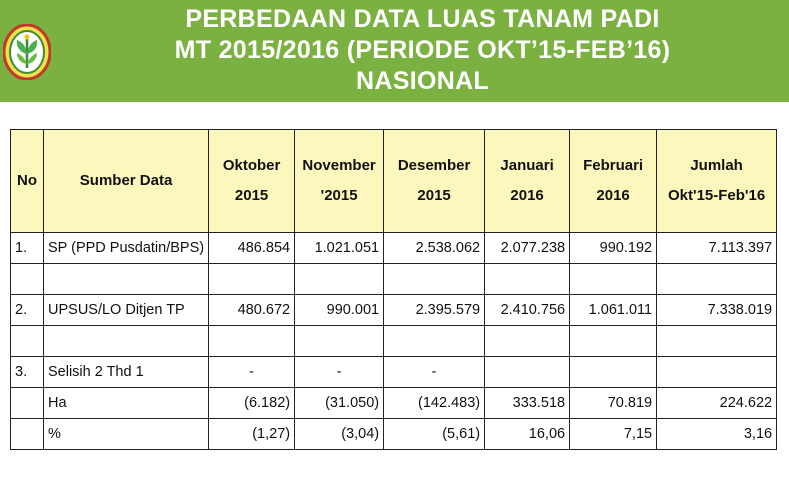 This screenshot has width=789, height=490. Describe the element at coordinates (717, 403) in the screenshot. I see `cell-total: 224.622` at that location.